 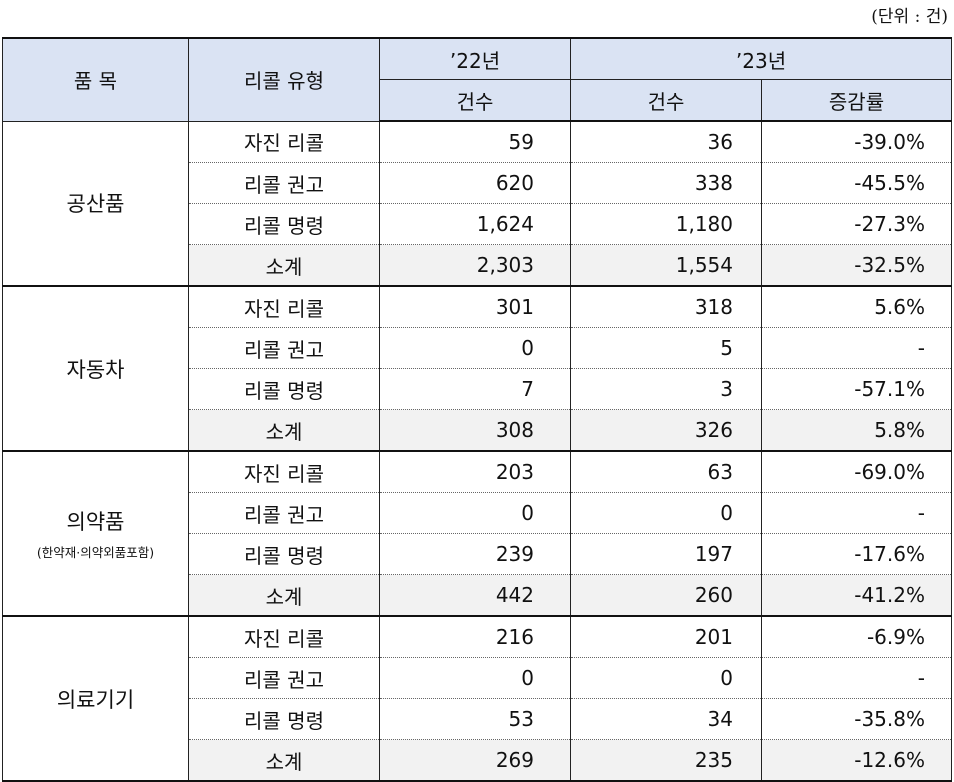 I want to click on count-2023-cell: 260, so click(x=666, y=595).